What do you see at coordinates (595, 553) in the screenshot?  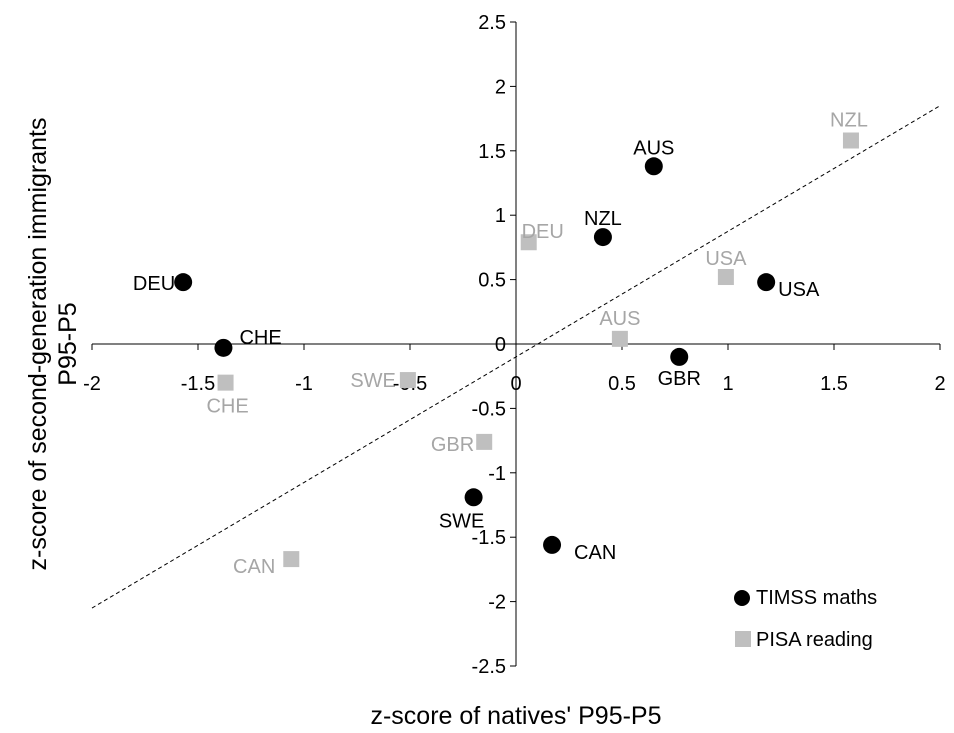 I see `timss-point-label: CAN` at bounding box center [595, 553].